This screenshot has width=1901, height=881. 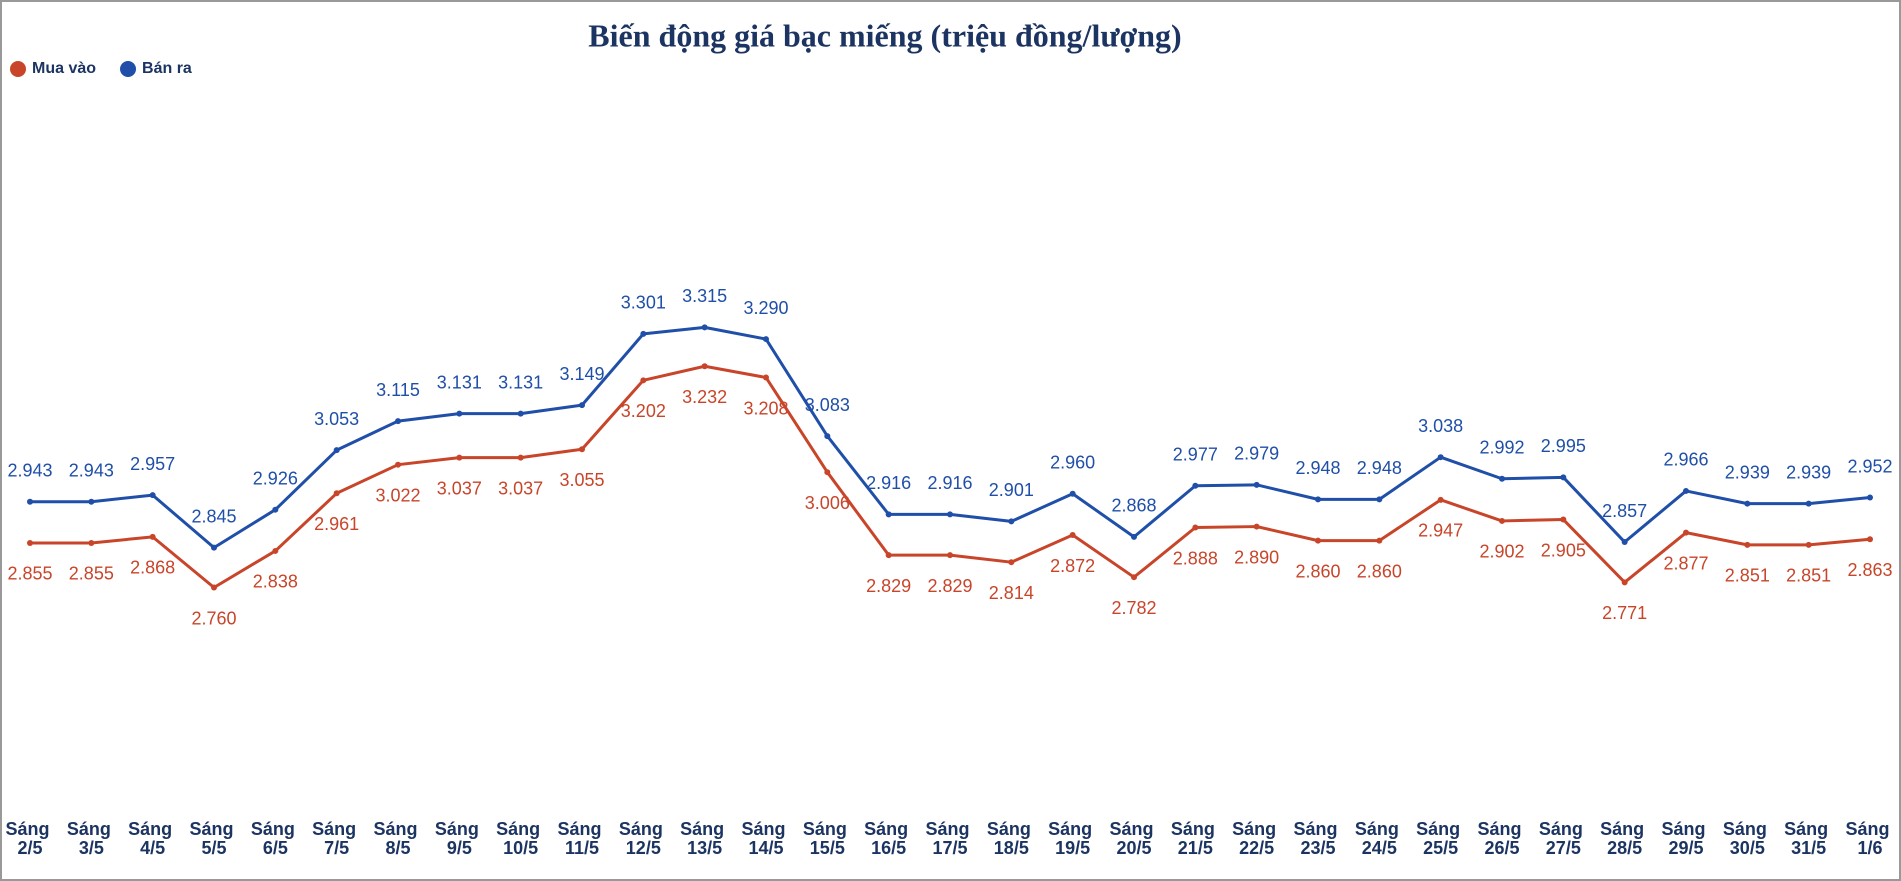 What do you see at coordinates (888, 848) in the screenshot?
I see `x-tick-line: 16/5` at bounding box center [888, 848].